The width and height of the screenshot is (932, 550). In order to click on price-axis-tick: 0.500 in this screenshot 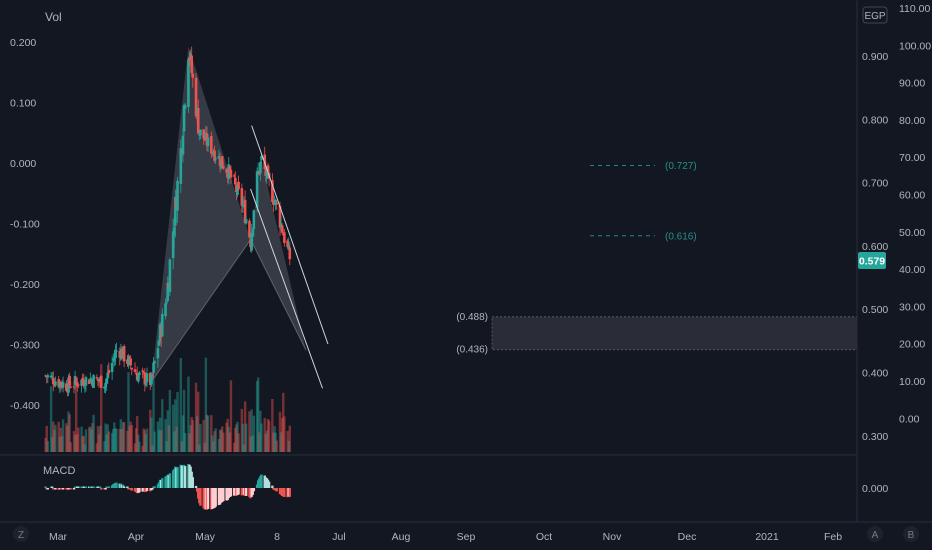, I will do `click(875, 310)`.